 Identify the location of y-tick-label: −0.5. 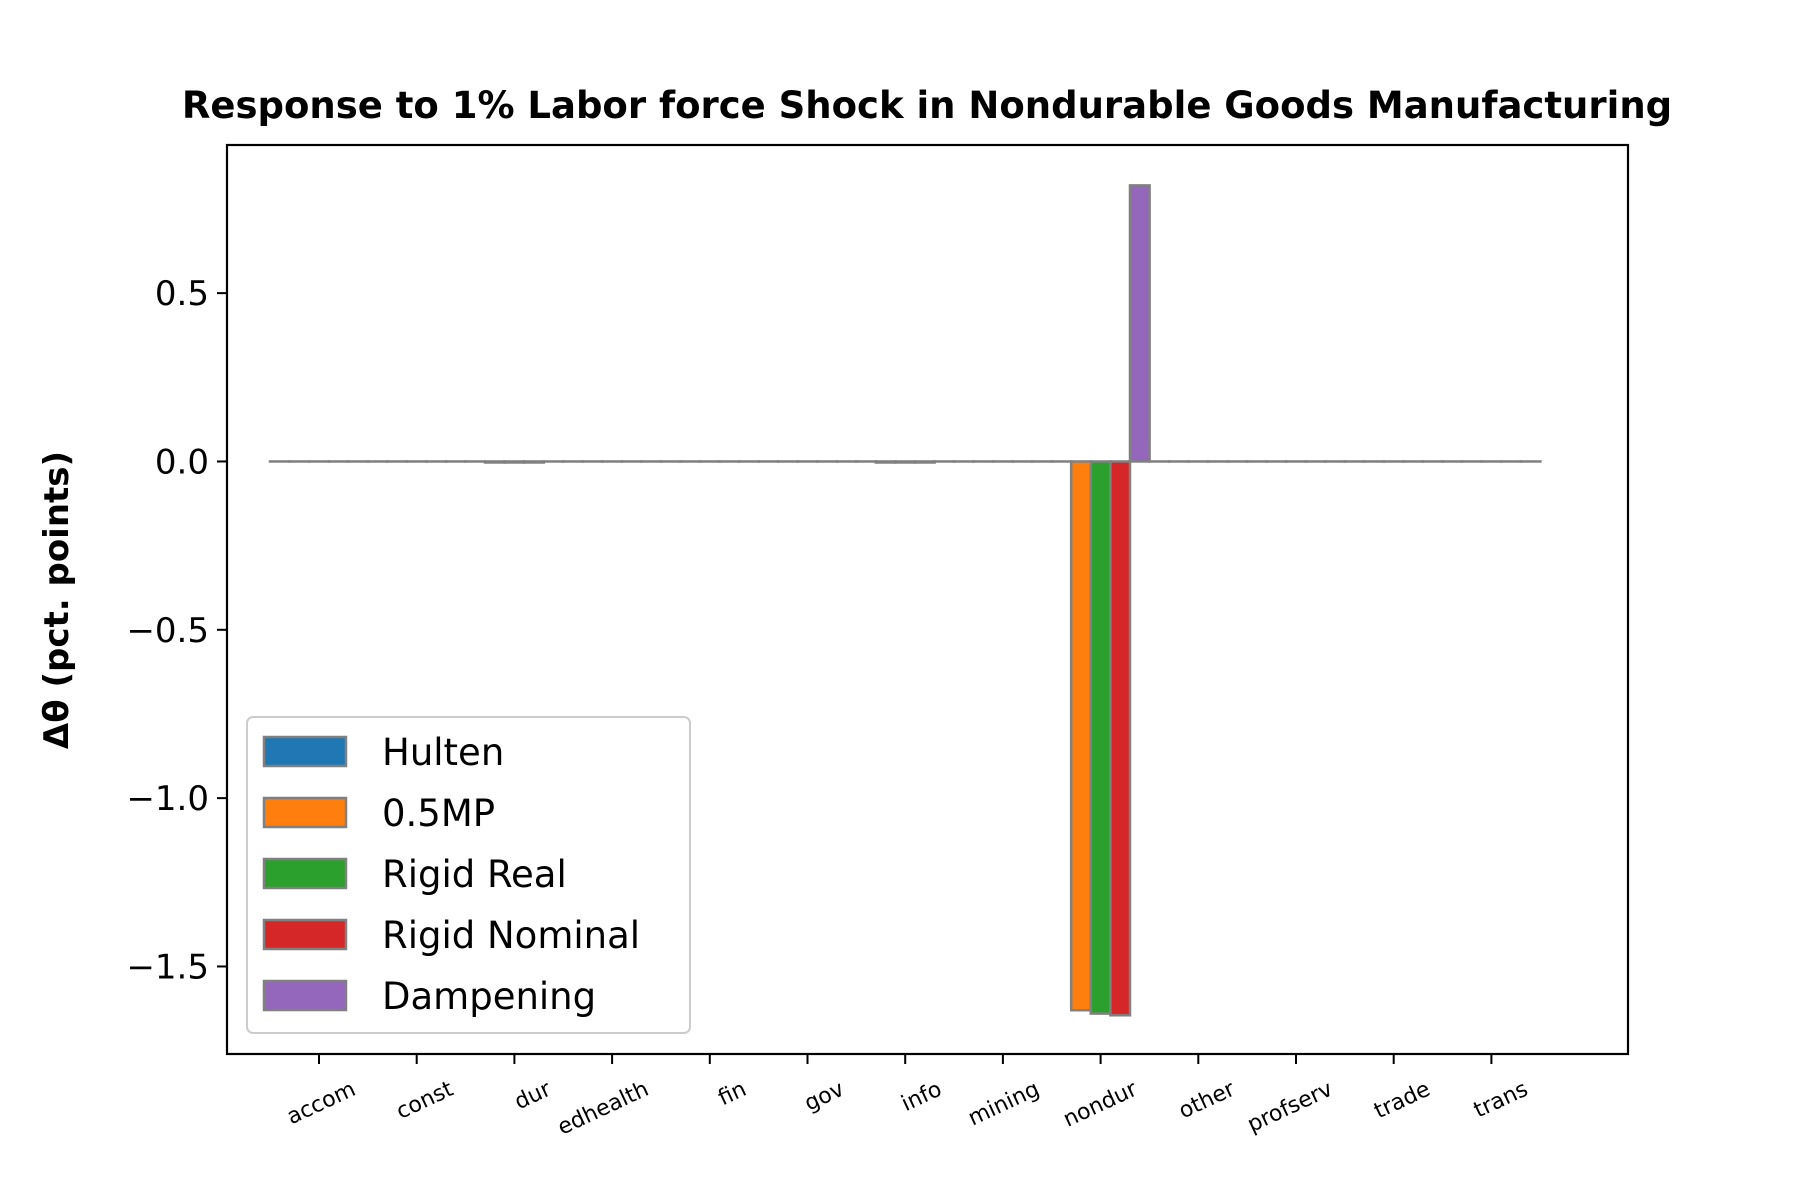
(167, 631).